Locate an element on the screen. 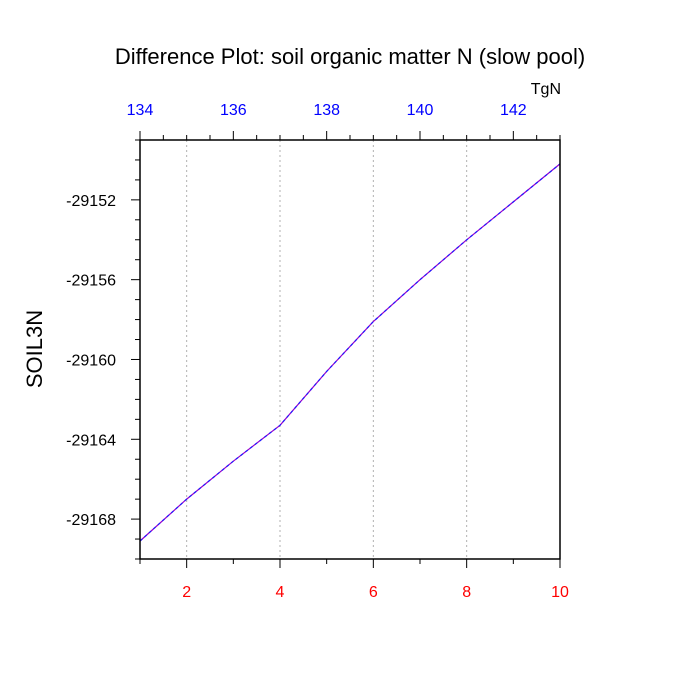 This screenshot has width=700, height=700. y-tick-label: -29164 is located at coordinates (91, 440).